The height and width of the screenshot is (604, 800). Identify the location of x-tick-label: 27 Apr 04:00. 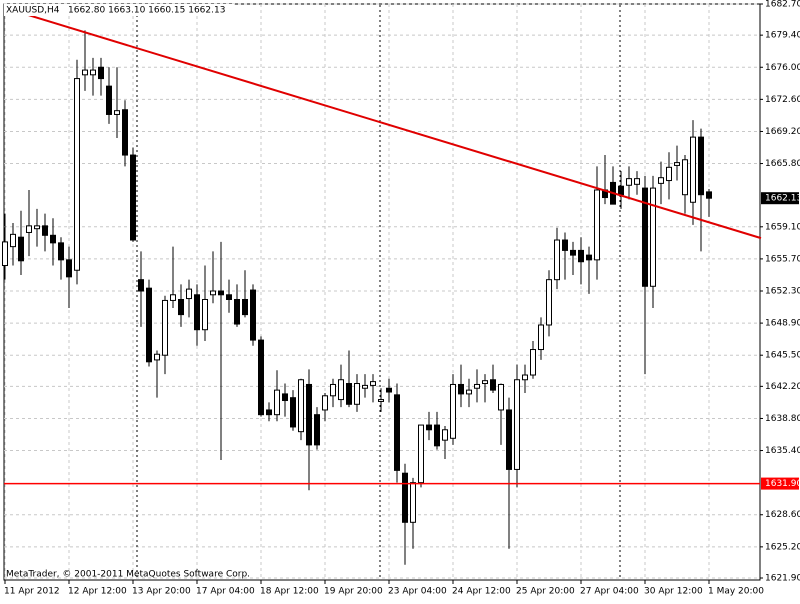
(609, 592).